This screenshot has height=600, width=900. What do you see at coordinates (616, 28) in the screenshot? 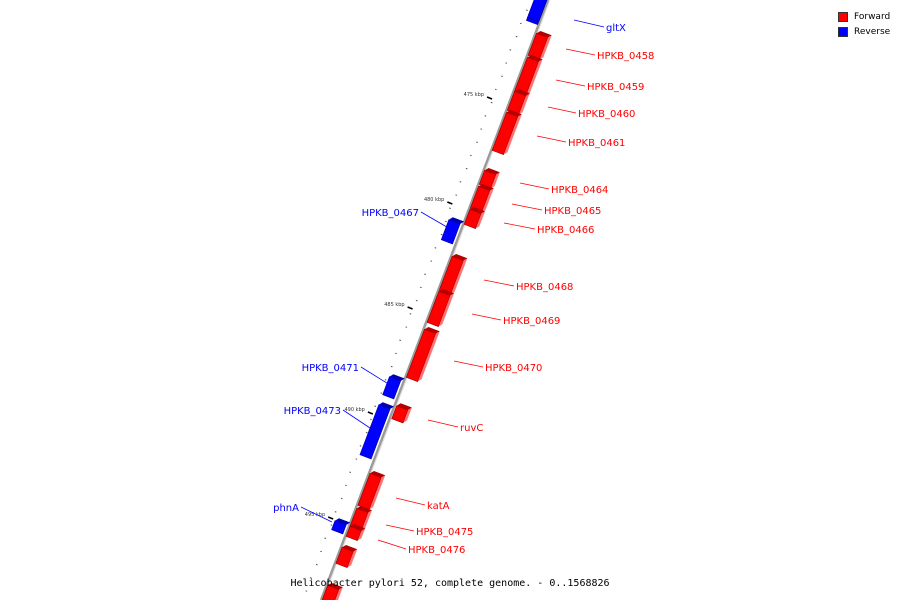
I see `gene-label: gltX` at bounding box center [616, 28].